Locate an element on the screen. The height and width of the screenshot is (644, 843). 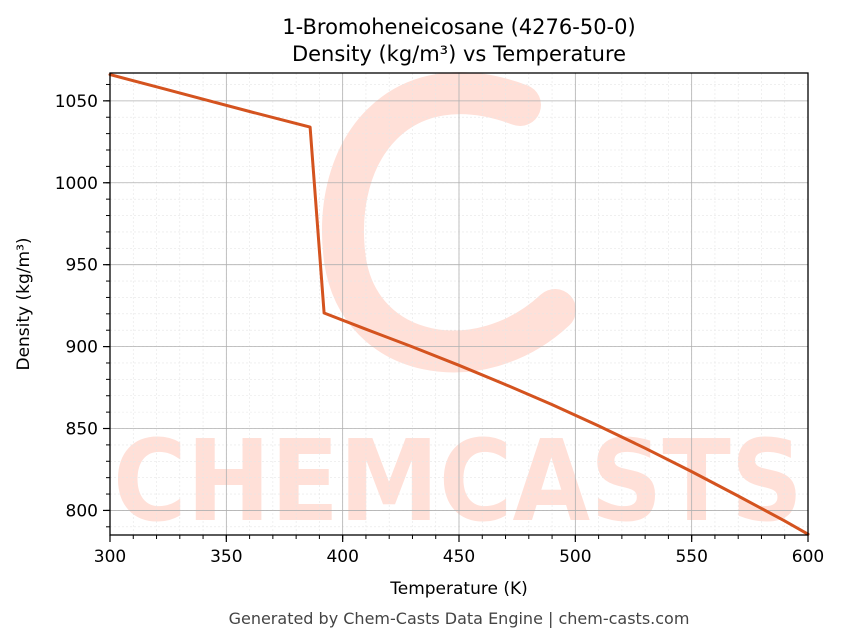
watermark-logo-icon is located at coordinates (449, 222).